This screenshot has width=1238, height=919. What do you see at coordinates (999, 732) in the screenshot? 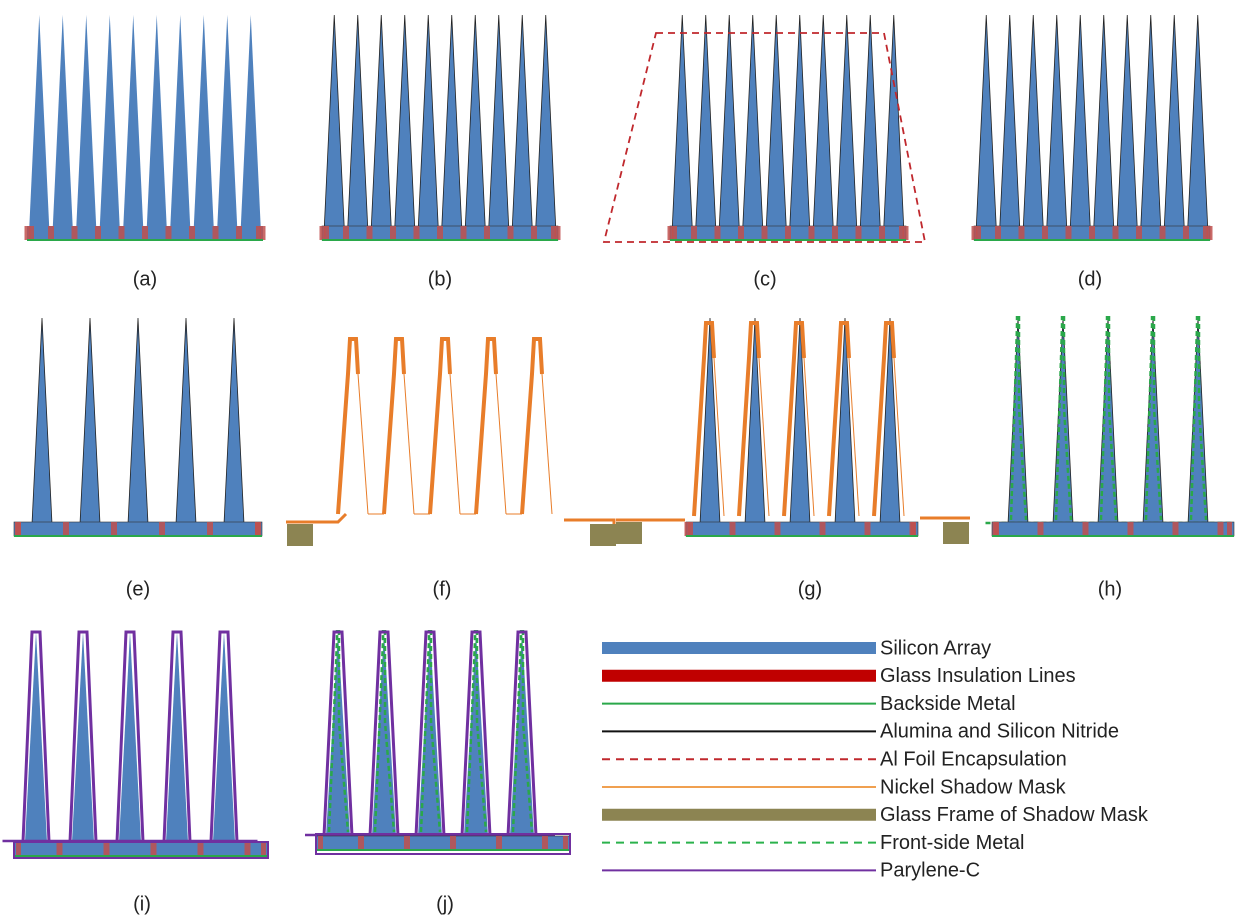
I see `legend-label: Alumina and Silicon Nitride` at bounding box center [999, 732].